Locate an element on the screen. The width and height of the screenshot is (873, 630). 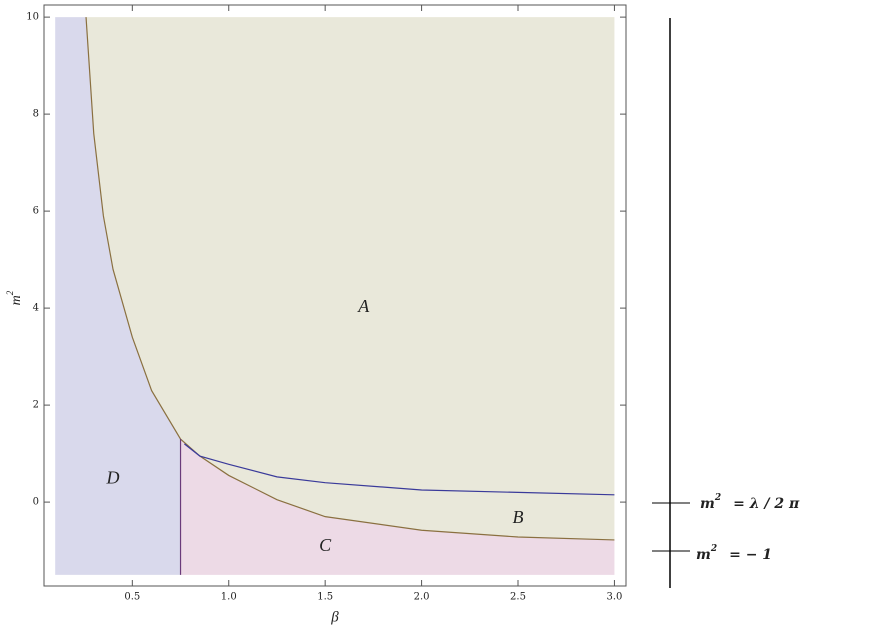
y-axis-label: m2 is located at coordinates (14, 297).